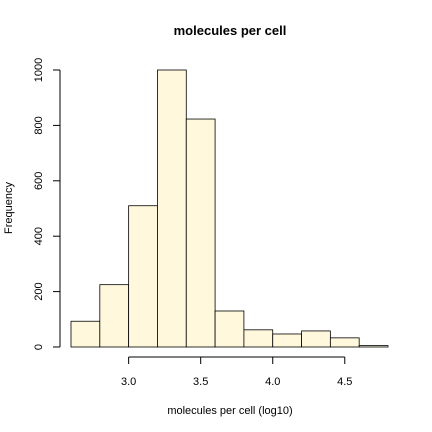  What do you see at coordinates (47, 204) in the screenshot?
I see `y-axis: 0 200 400 600 800 1000` at bounding box center [47, 204].